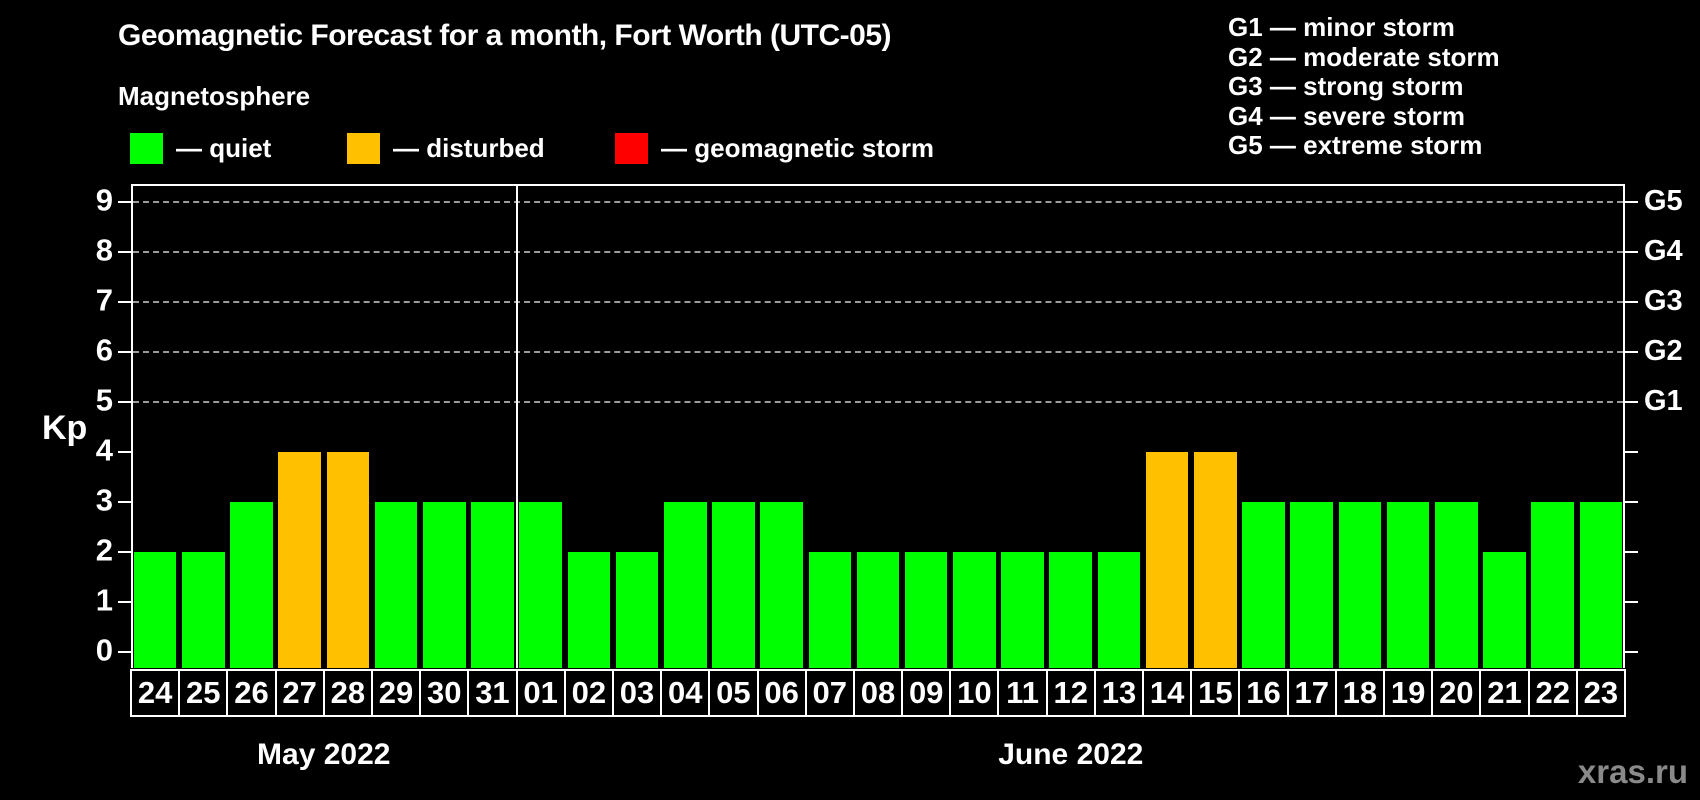 Image resolution: width=1700 pixels, height=800 pixels. I want to click on gridline-kp9, so click(878, 202).